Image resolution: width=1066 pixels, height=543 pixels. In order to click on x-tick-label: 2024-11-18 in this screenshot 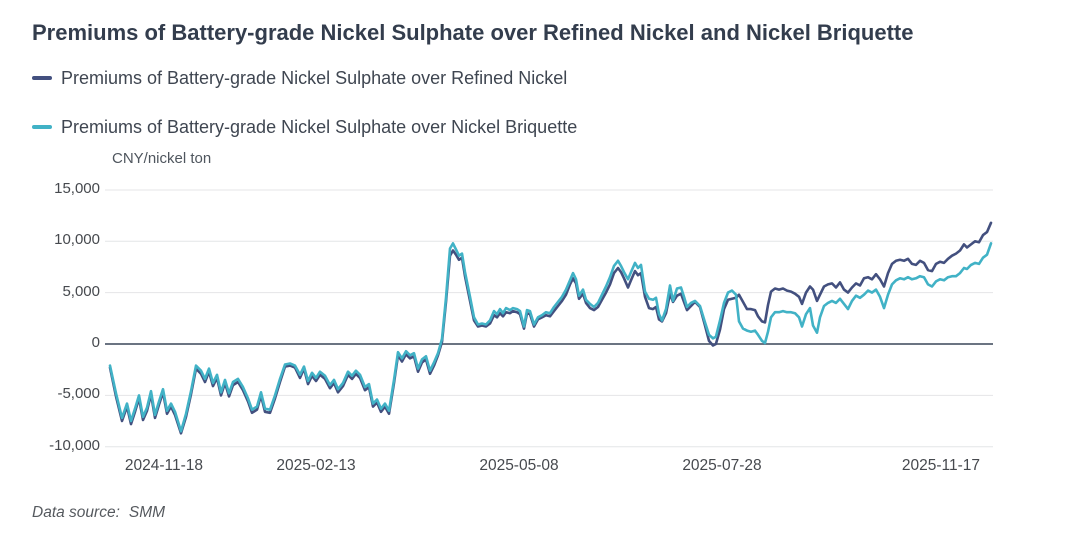, I will do `click(164, 465)`.